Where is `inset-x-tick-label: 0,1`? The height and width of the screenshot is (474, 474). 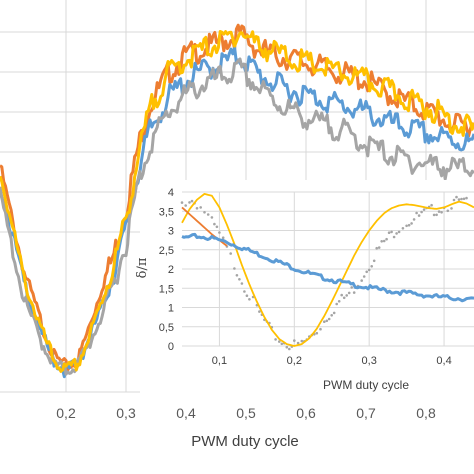 inset-x-tick-label: 0,1 is located at coordinates (219, 361).